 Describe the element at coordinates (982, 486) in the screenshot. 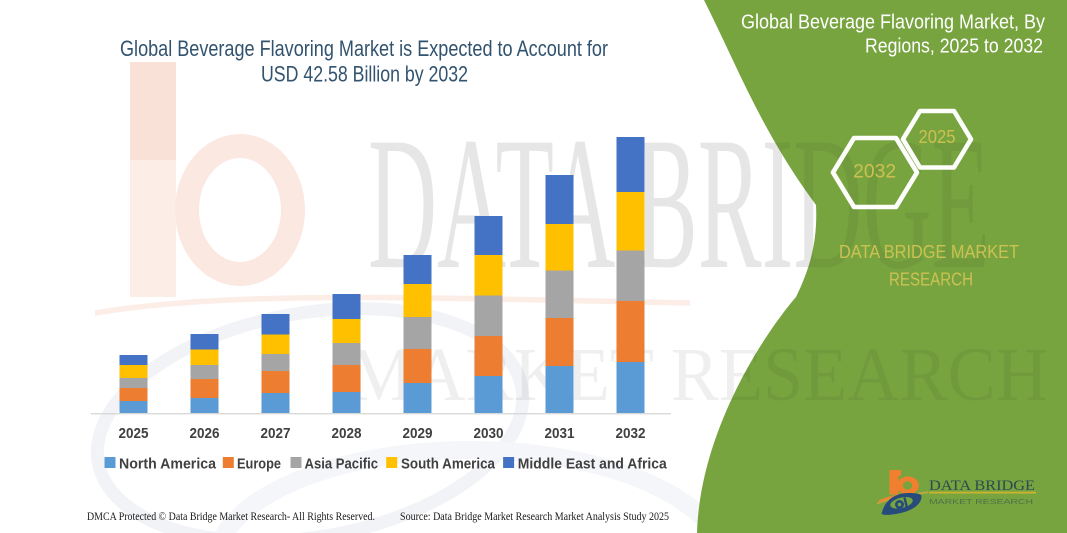

I see `svg-text: DATA BRIDGE` at that location.